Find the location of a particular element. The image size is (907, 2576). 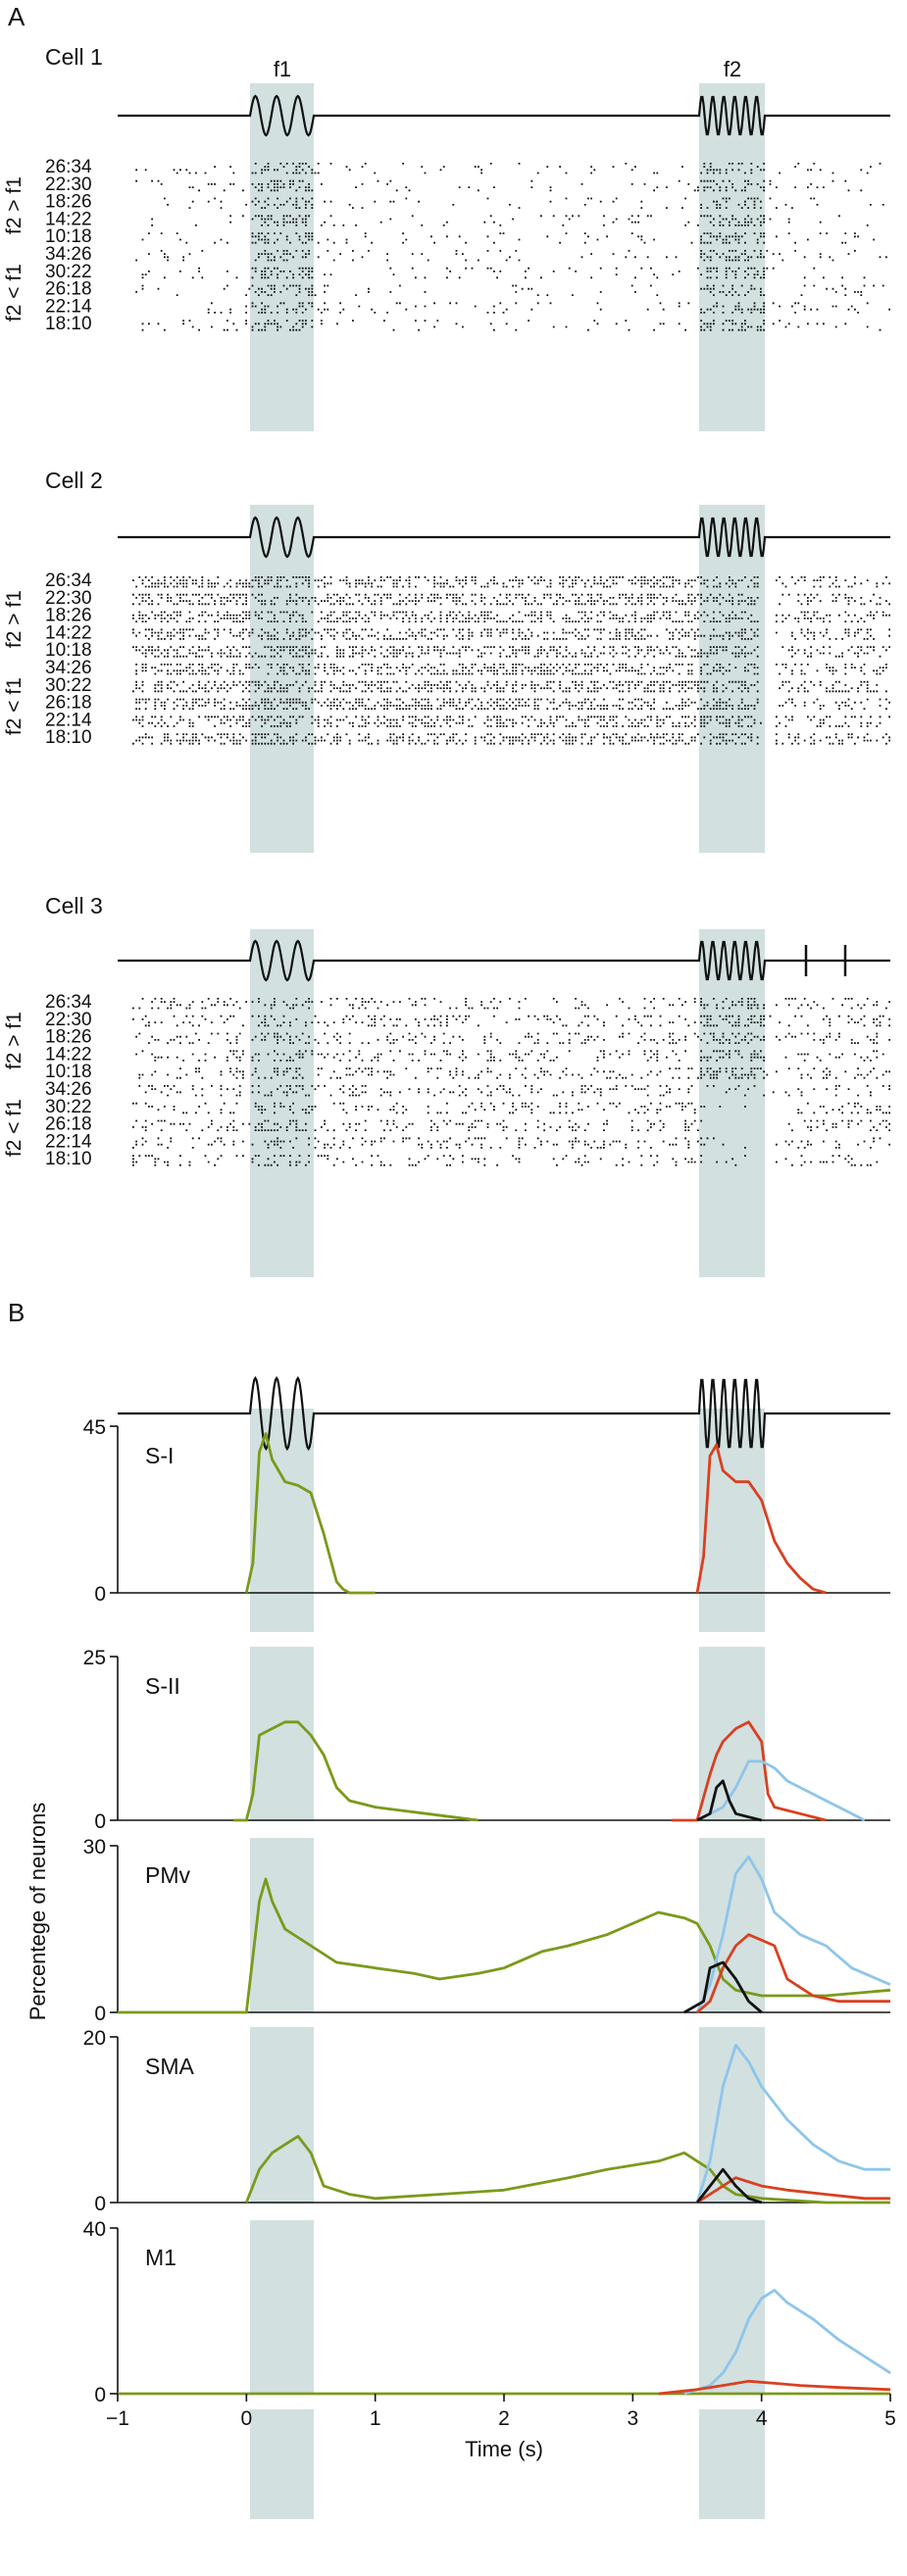

cell1-row-label: 14:22 is located at coordinates (68, 219).